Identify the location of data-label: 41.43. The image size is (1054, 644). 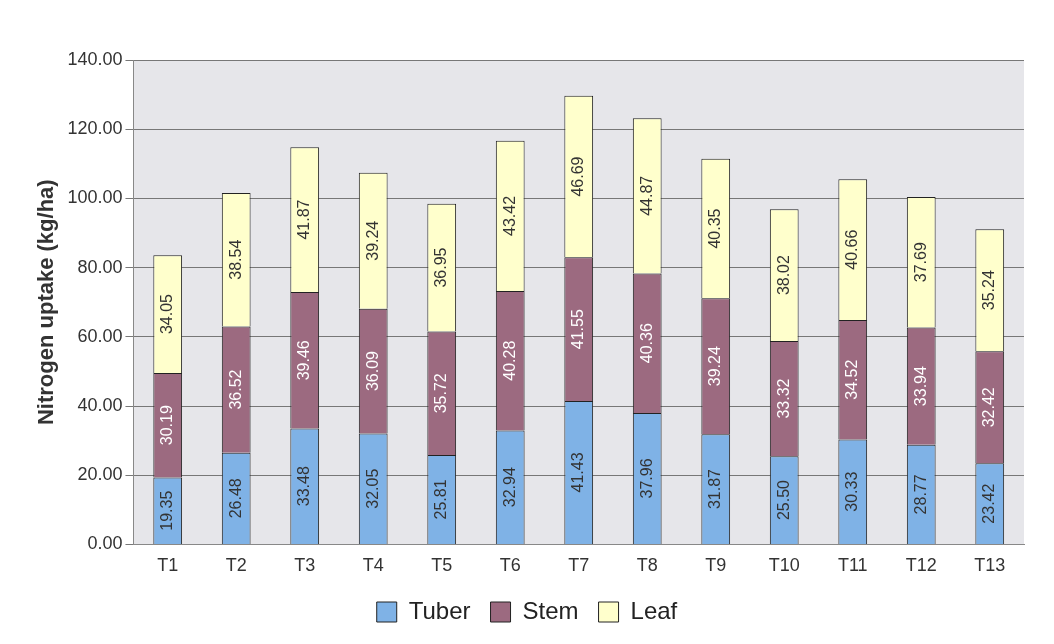
(578, 472).